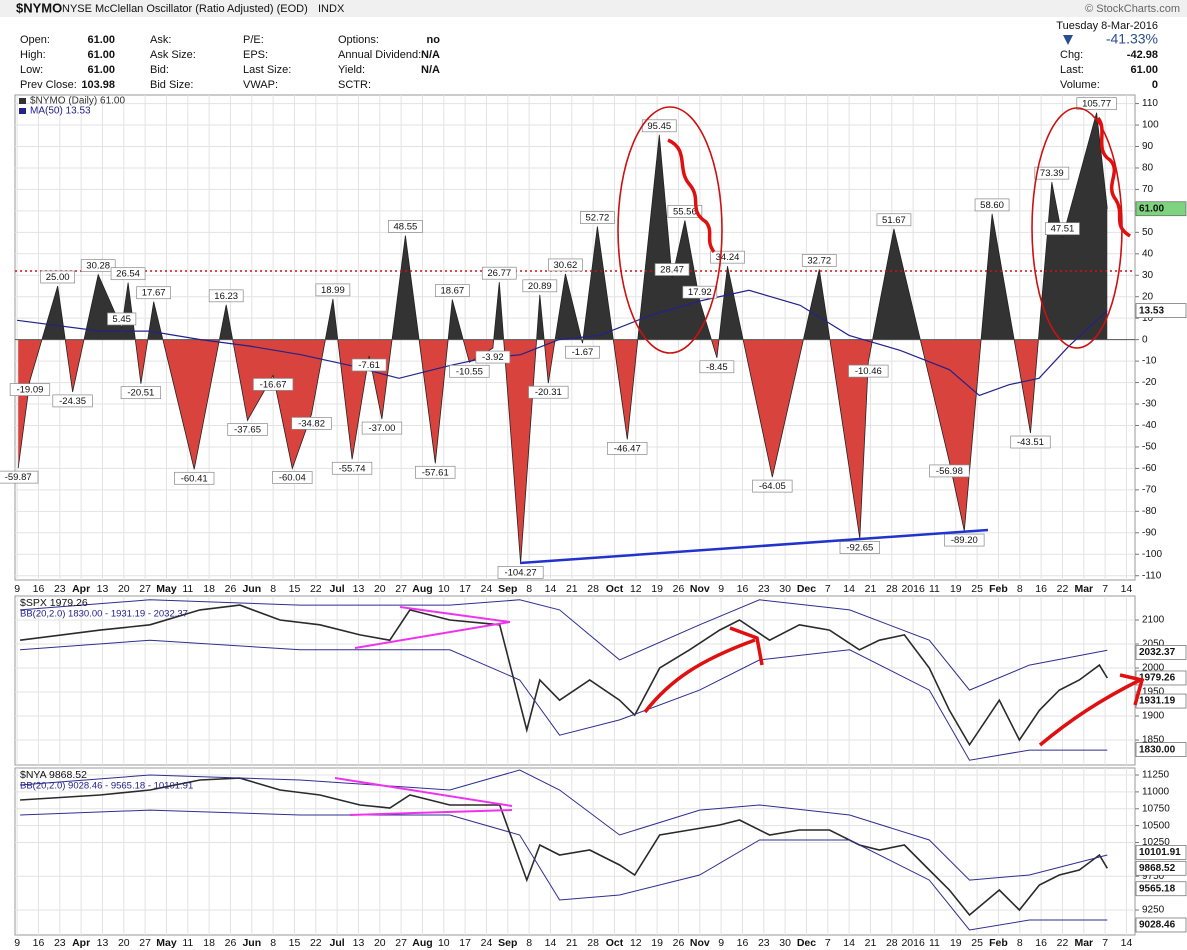 This screenshot has height=950, width=1187. Describe the element at coordinates (529, 943) in the screenshot. I see `x-tick-label: 8` at that location.